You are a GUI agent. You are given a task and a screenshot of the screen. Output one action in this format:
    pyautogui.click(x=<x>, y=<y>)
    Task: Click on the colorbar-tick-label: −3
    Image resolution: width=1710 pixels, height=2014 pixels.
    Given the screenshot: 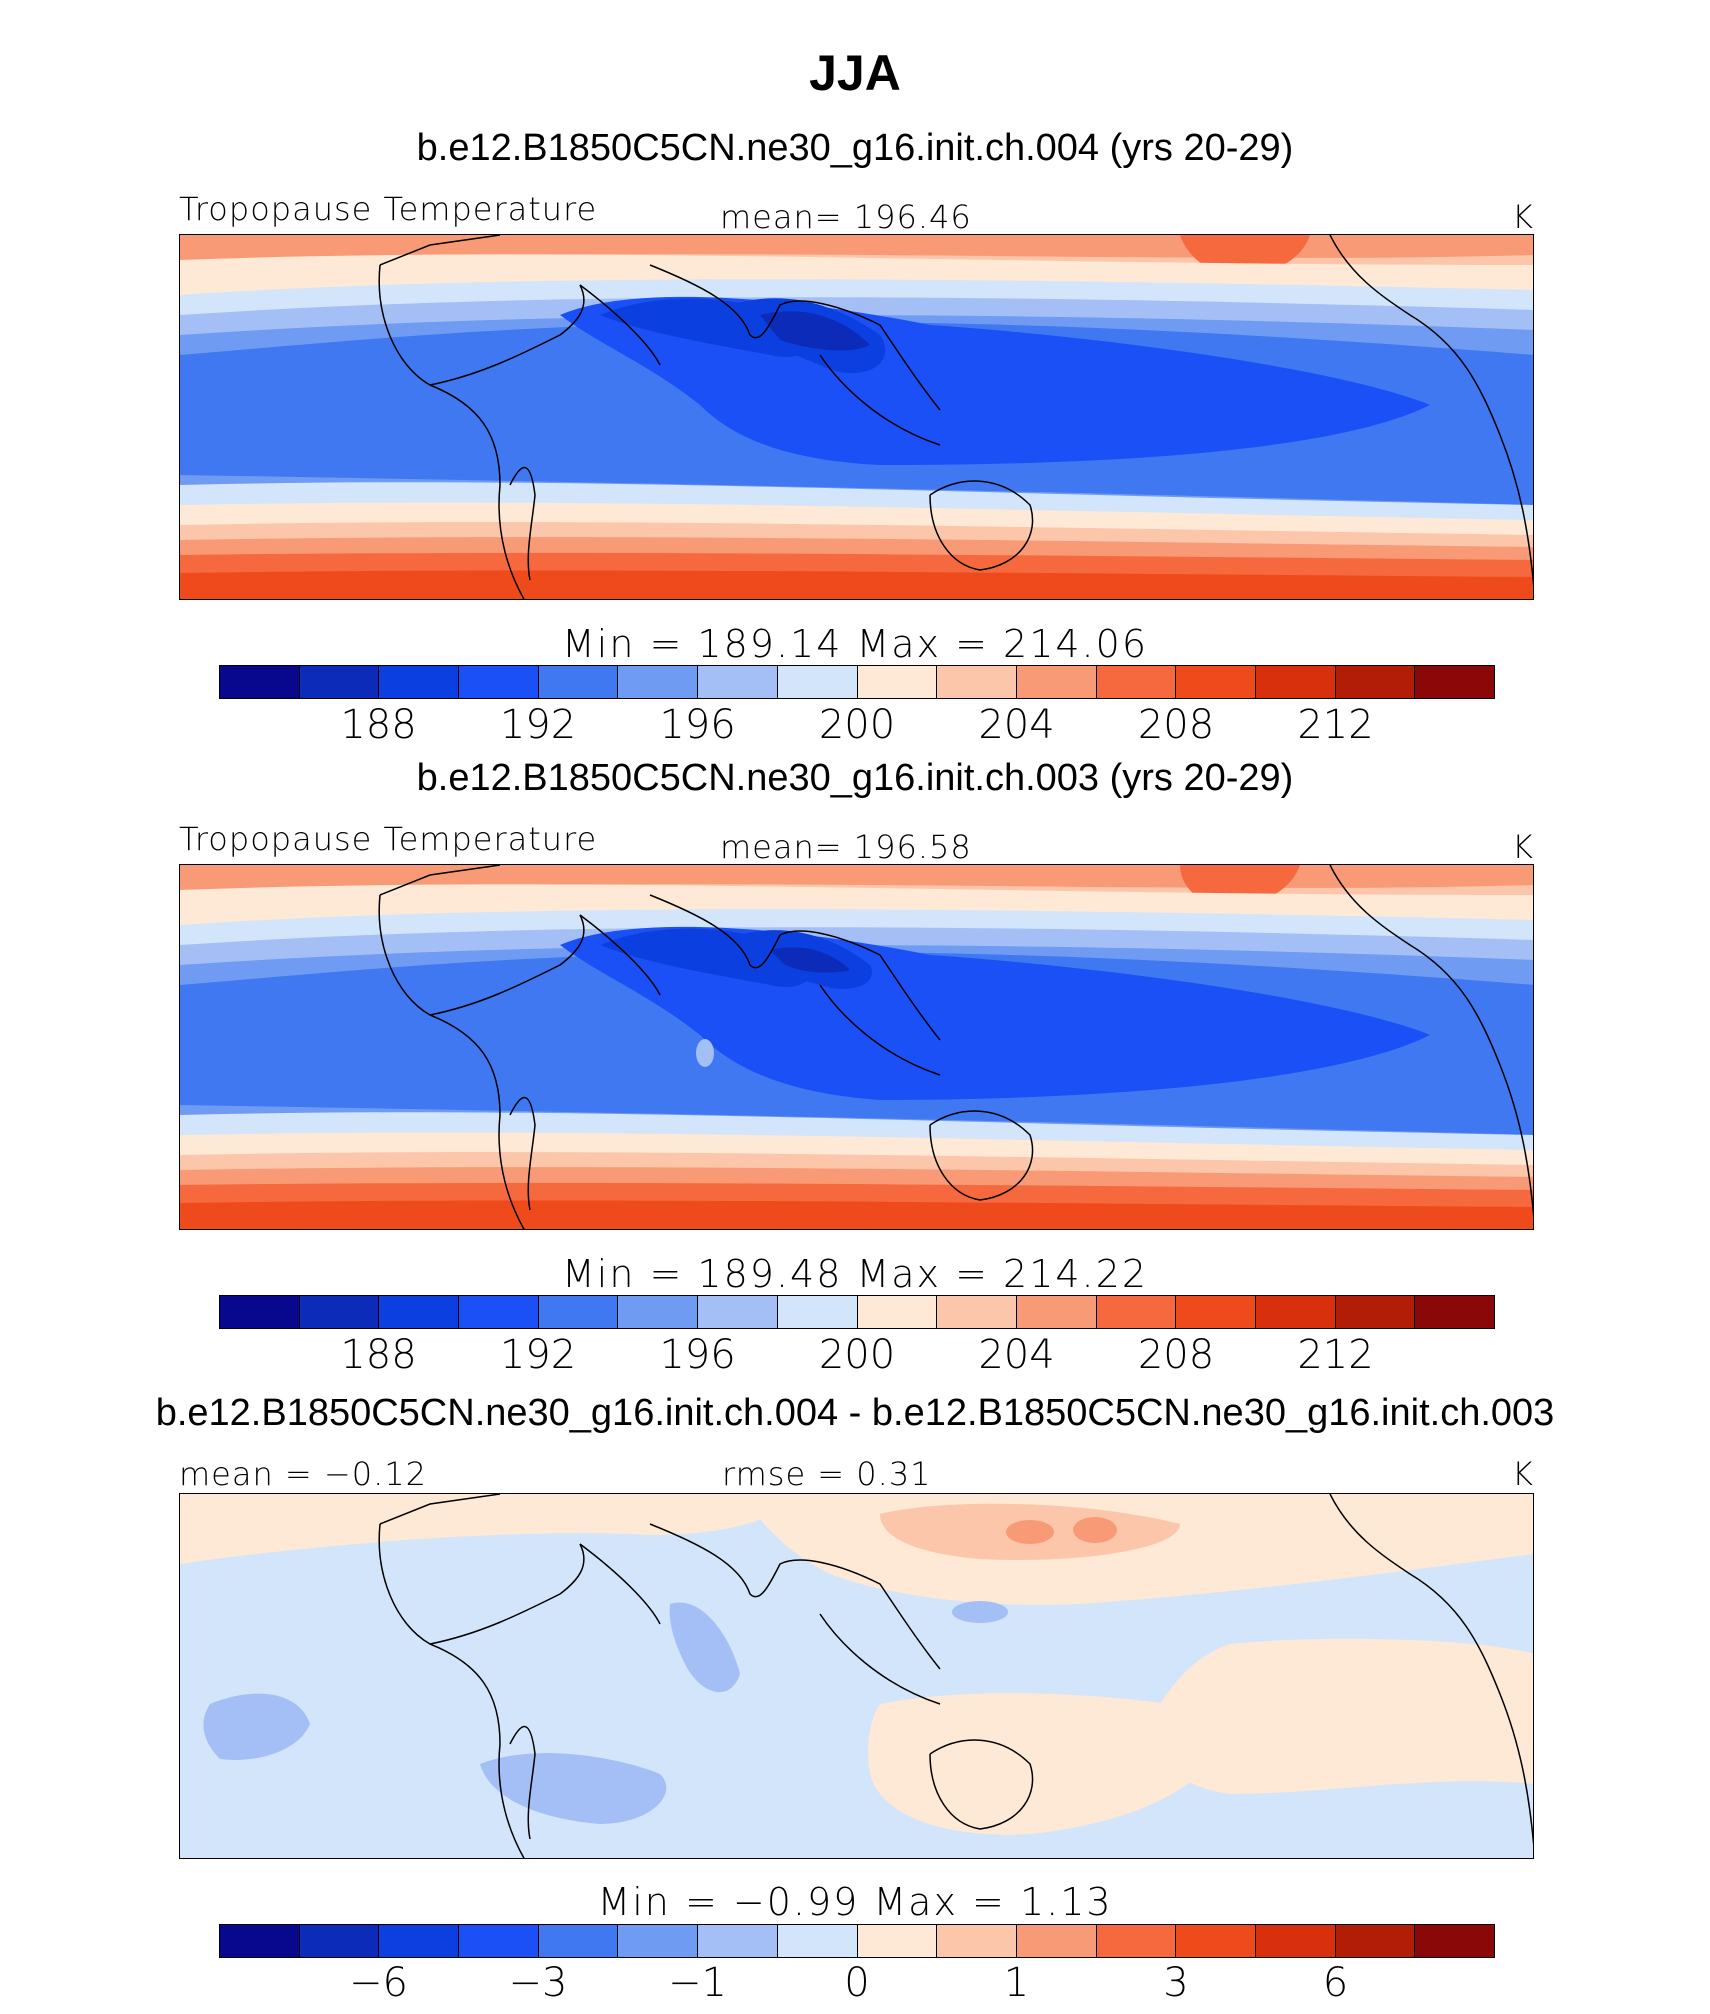 What is the action you would take?
    pyautogui.click(x=538, y=1983)
    